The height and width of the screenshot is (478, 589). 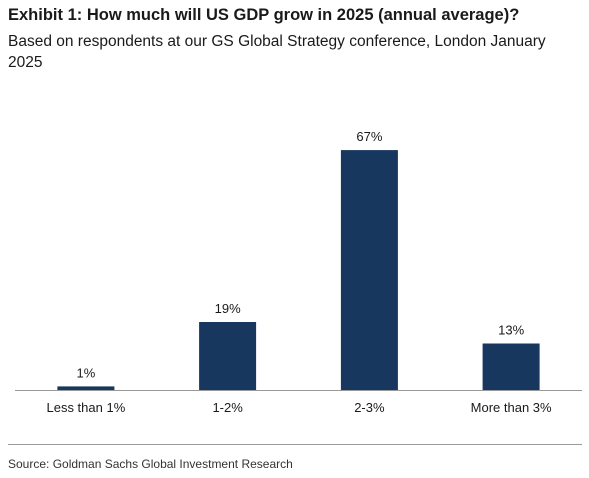 What do you see at coordinates (369, 407) in the screenshot?
I see `category-label-2-3: 2-3%` at bounding box center [369, 407].